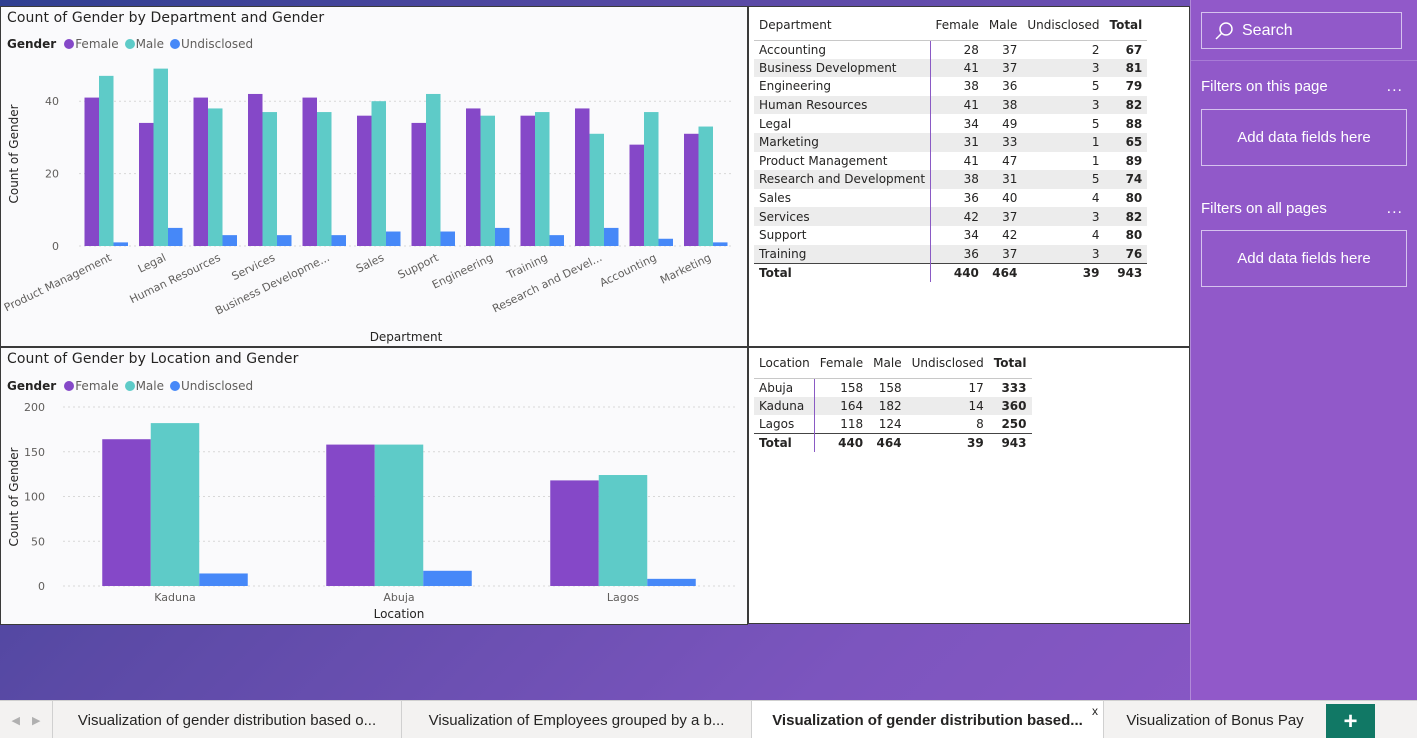 This screenshot has height=738, width=1417. I want to click on table-row: Sales 36 40 4 80, so click(950, 198).